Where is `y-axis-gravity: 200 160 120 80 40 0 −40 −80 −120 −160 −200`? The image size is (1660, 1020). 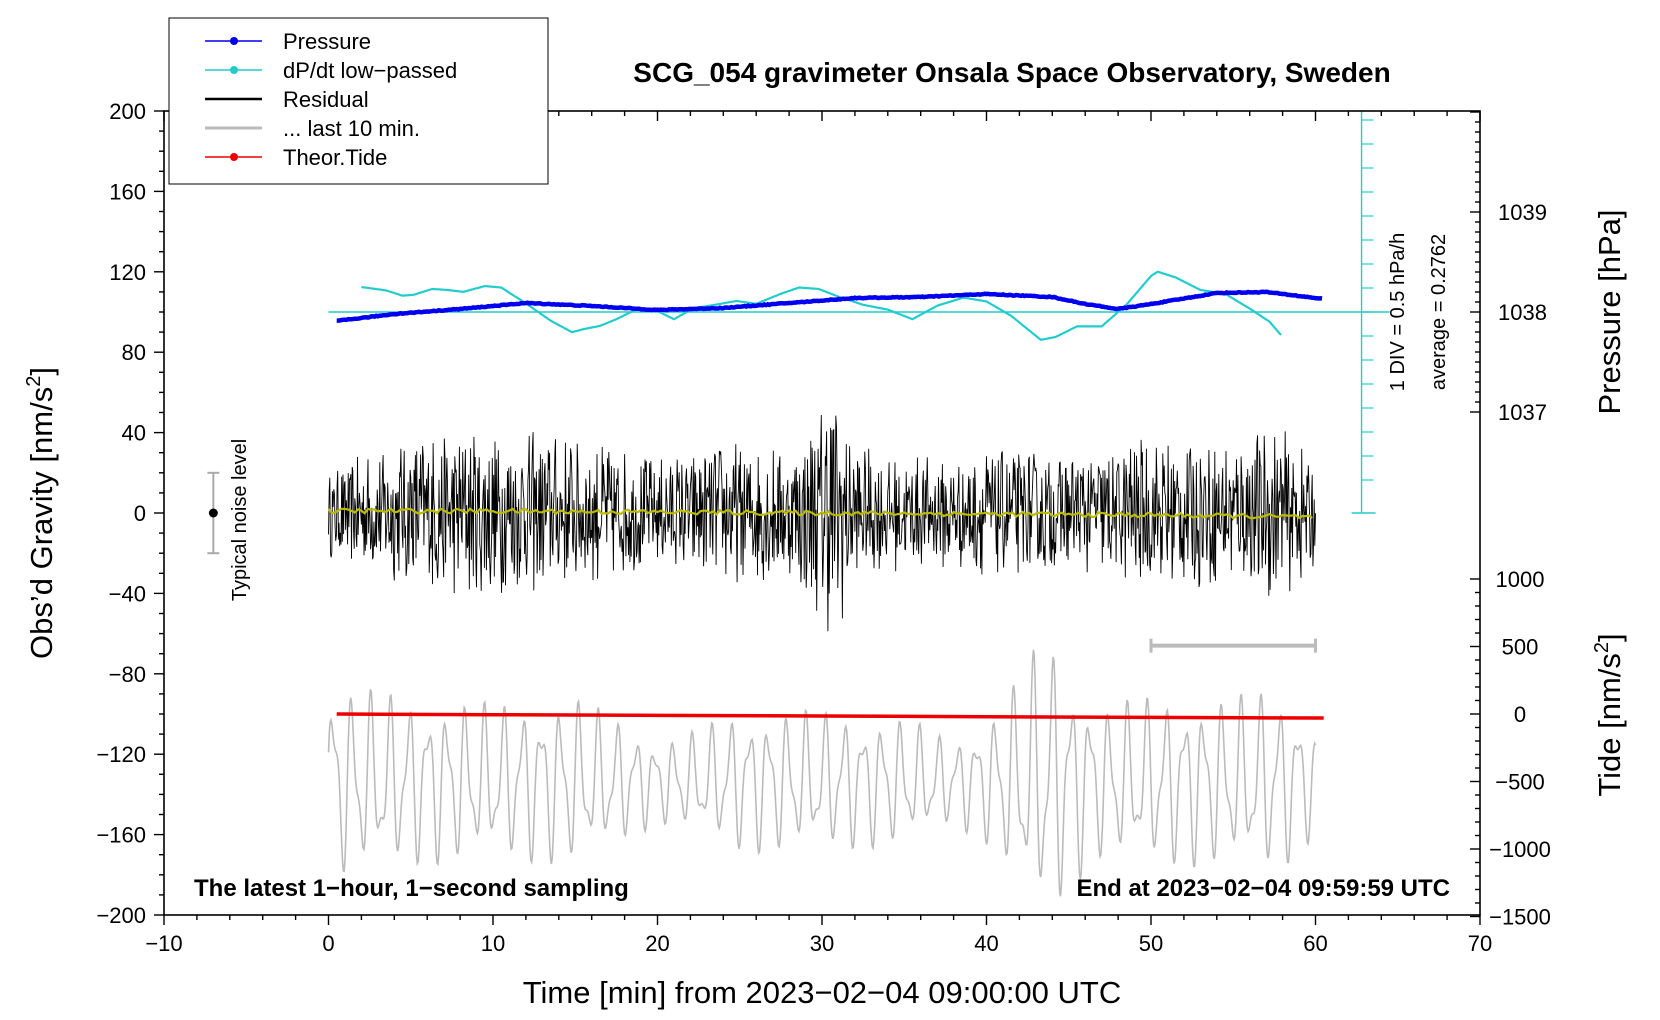
y-axis-gravity: 200 160 120 80 40 0 −40 −80 −120 −160 −200 is located at coordinates (130, 513).